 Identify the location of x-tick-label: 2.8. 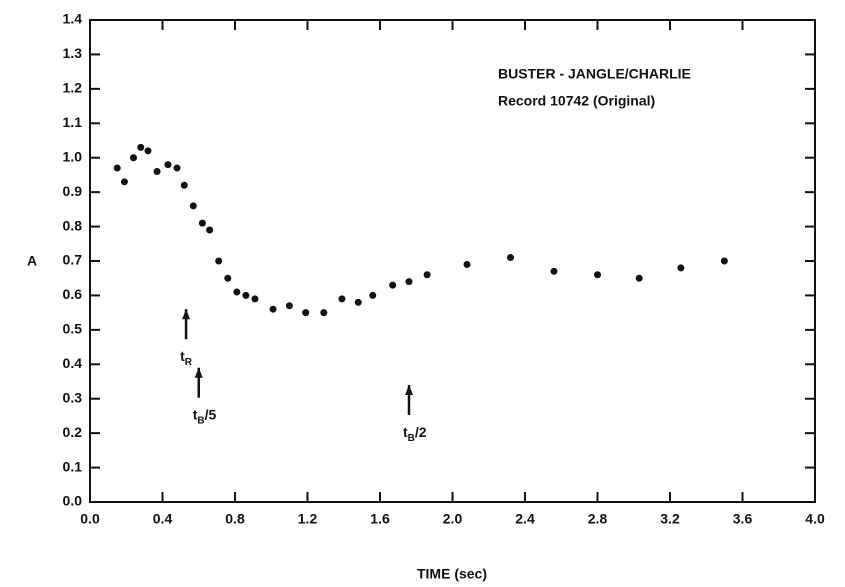
(598, 519).